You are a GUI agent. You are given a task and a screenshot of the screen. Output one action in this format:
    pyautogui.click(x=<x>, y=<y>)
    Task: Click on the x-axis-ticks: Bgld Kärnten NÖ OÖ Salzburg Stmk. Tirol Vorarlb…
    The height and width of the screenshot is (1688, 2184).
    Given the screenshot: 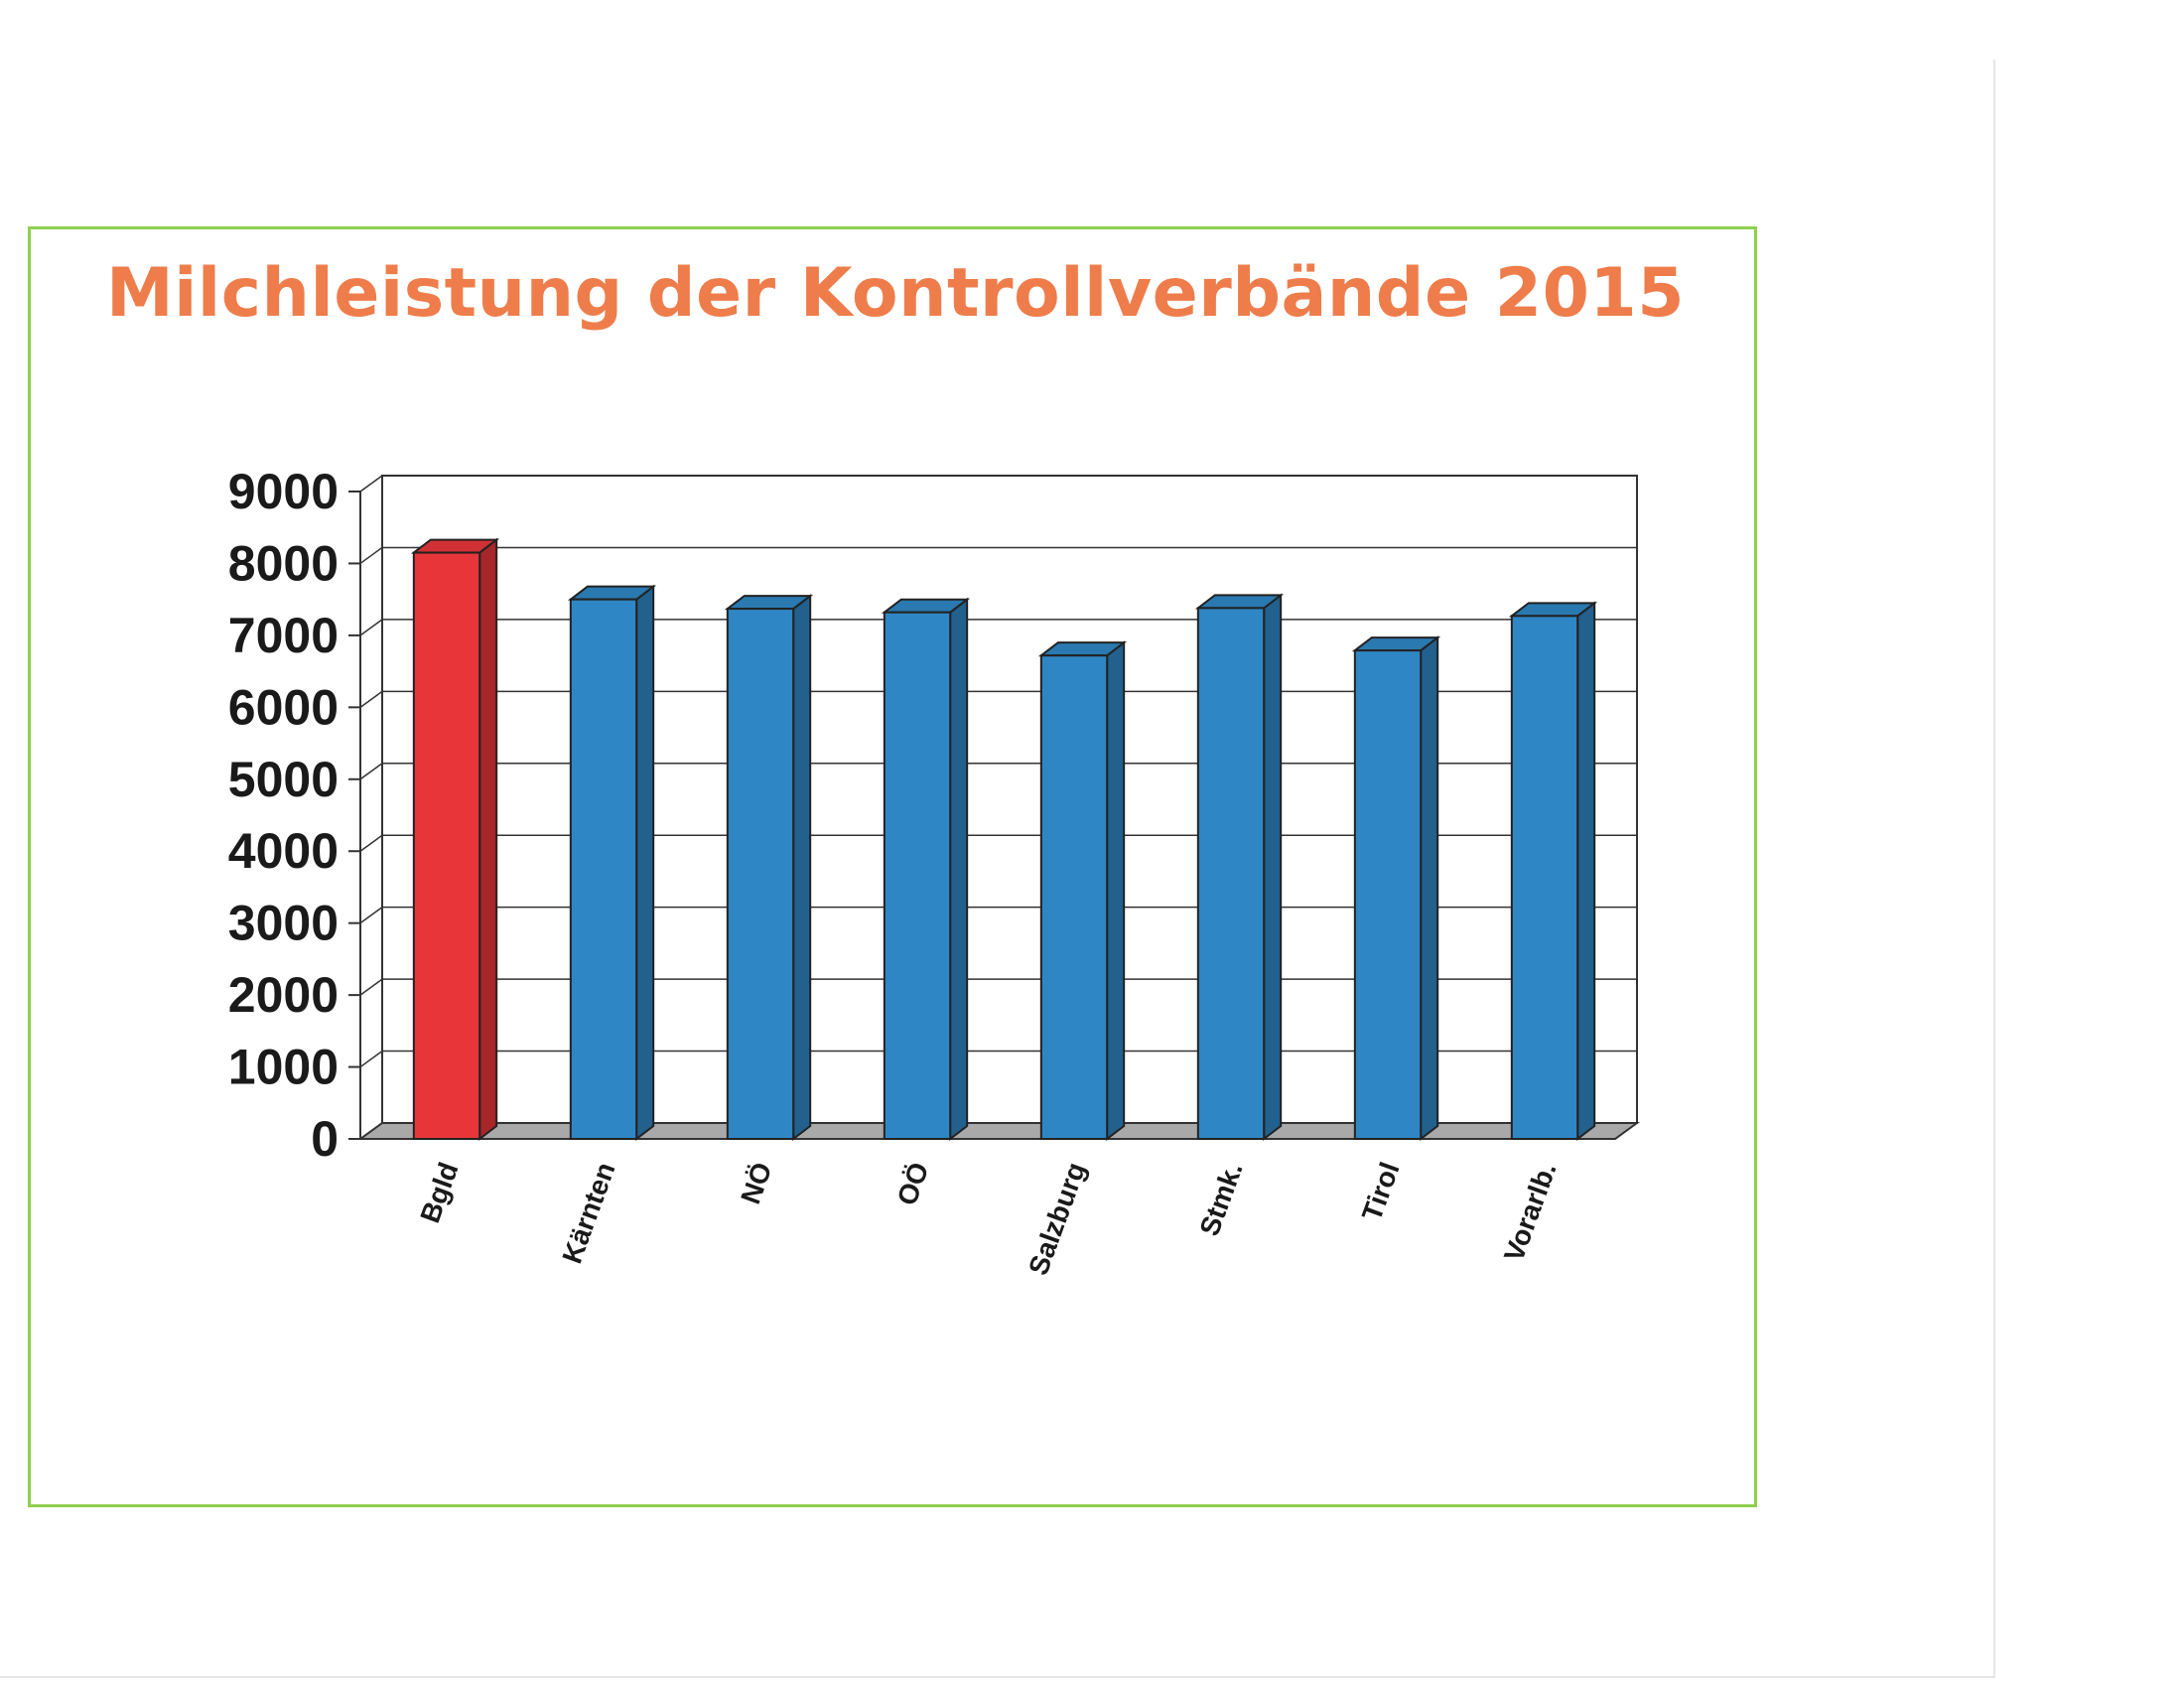 What is the action you would take?
    pyautogui.click(x=988, y=1218)
    